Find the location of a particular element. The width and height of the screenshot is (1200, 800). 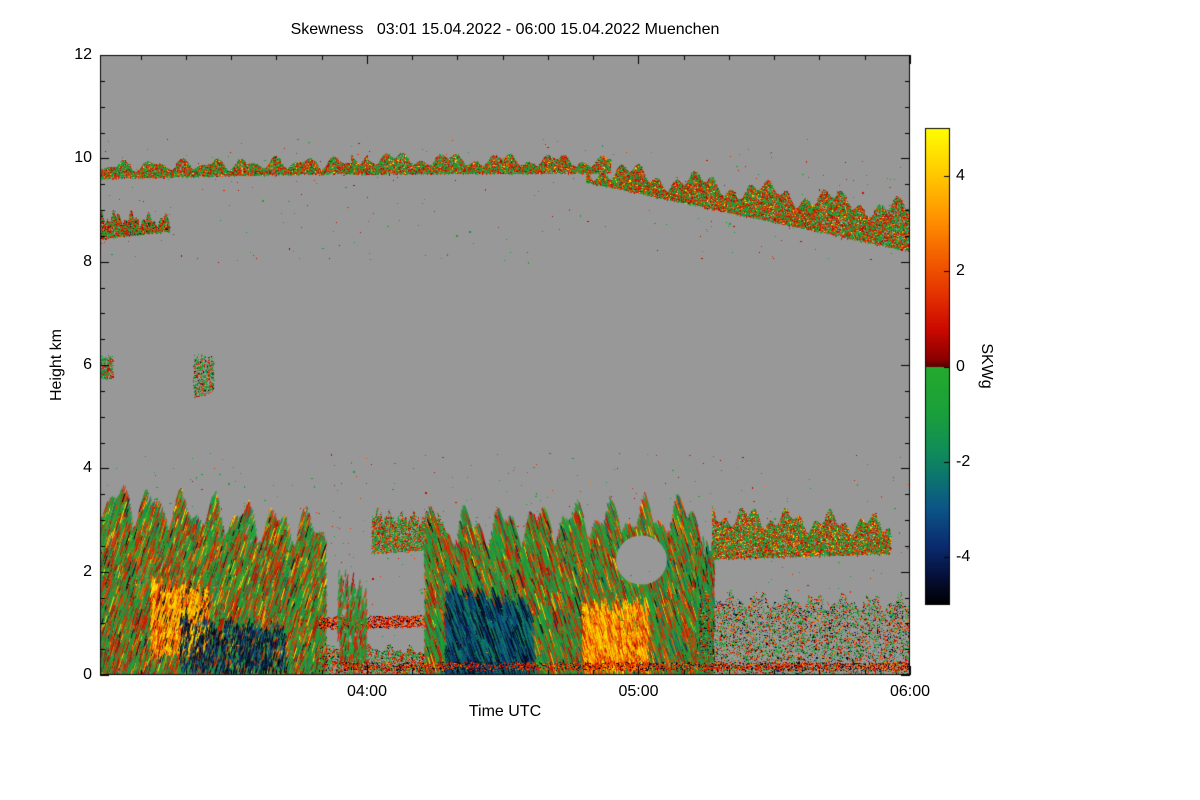

colorbar-tick-label: 0 is located at coordinates (960, 366).